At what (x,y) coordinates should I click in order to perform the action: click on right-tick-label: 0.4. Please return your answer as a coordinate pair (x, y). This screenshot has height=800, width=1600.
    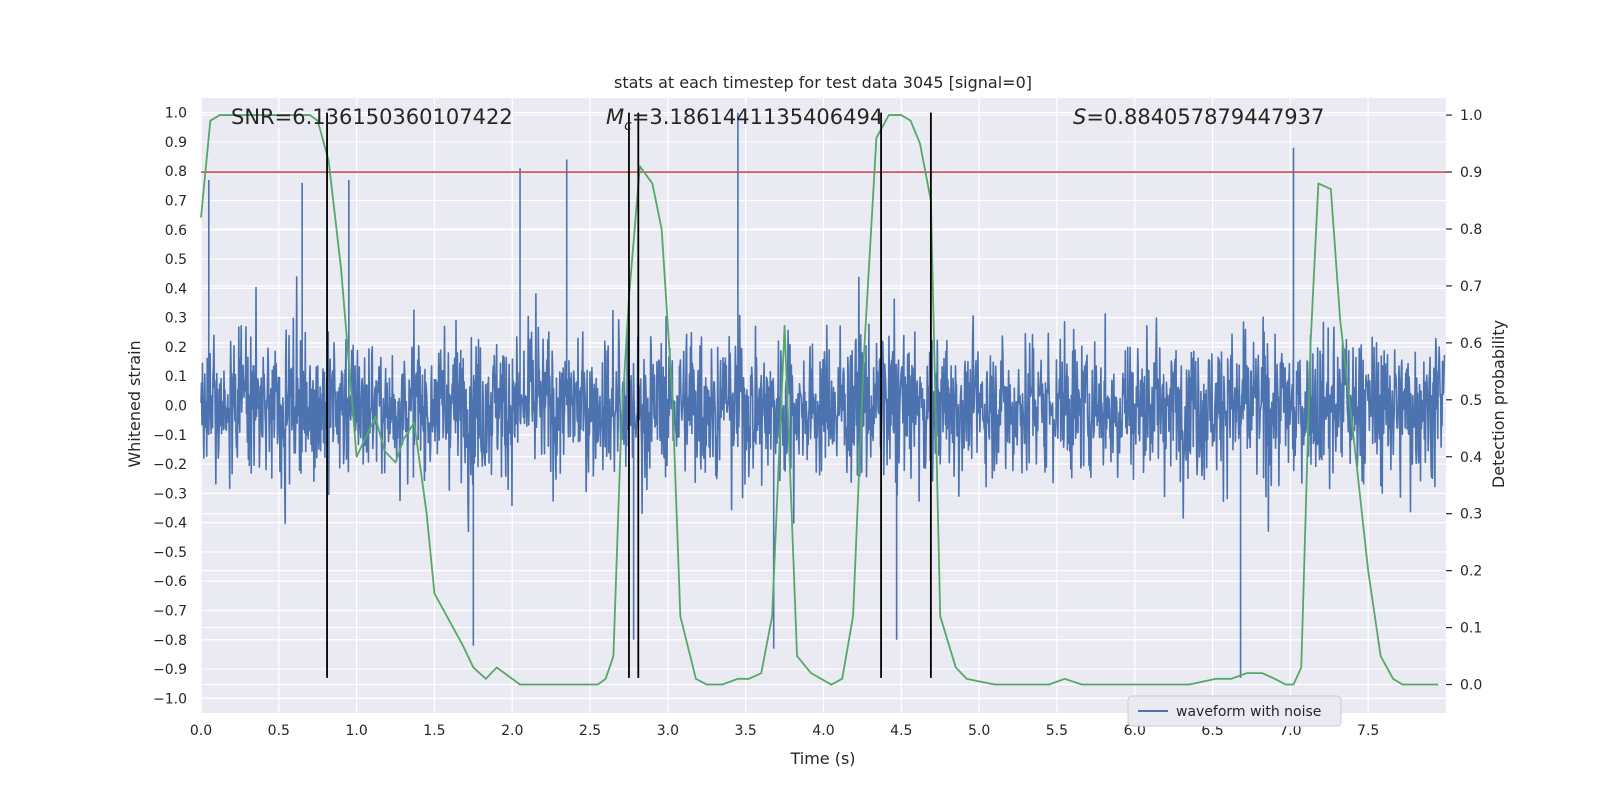
    Looking at the image, I should click on (1471, 458).